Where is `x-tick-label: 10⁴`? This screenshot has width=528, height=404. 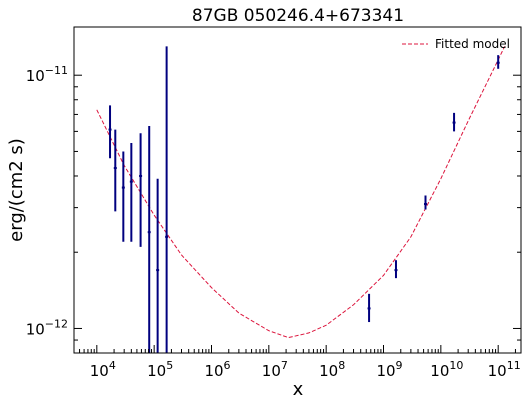
x-tick-label: 10⁴ is located at coordinates (103, 369).